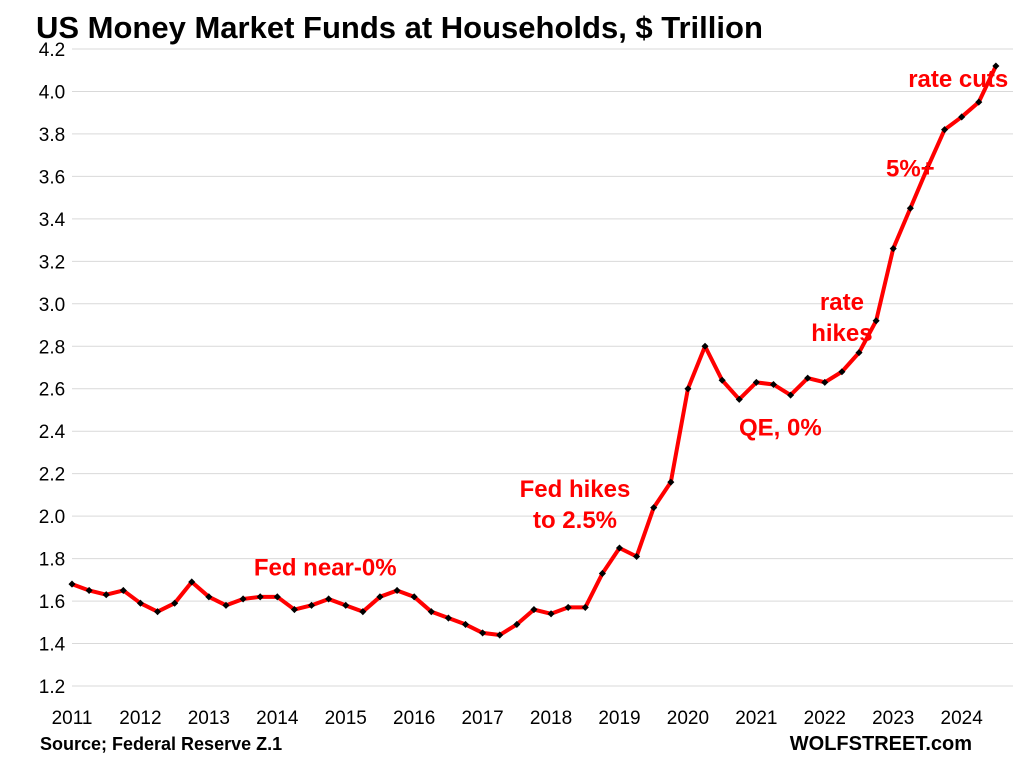 This screenshot has height=762, width=1024. I want to click on x-tick-label: 2017, so click(482, 718).